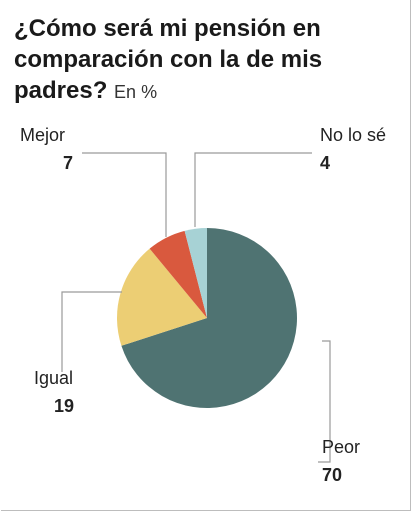 The height and width of the screenshot is (517, 414). What do you see at coordinates (325, 163) in the screenshot?
I see `slice-value-3: 4` at bounding box center [325, 163].